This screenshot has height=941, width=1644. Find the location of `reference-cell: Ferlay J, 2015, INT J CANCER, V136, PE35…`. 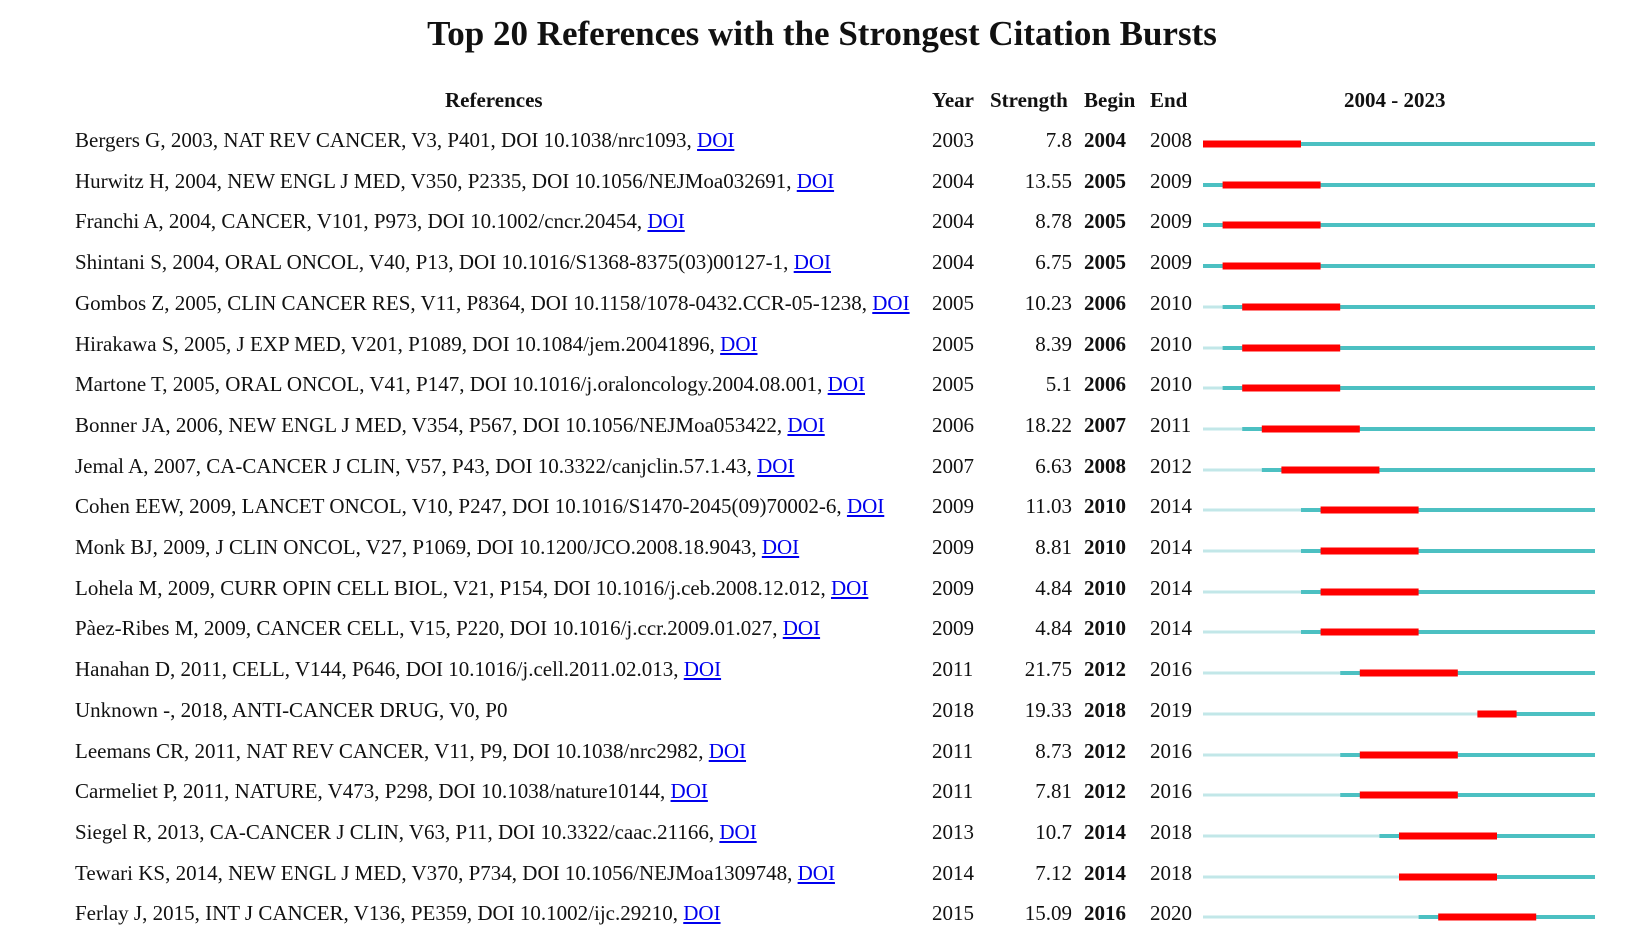

reference-cell: Ferlay J, 2015, INT J CANCER, V136, PE35… is located at coordinates (398, 913).